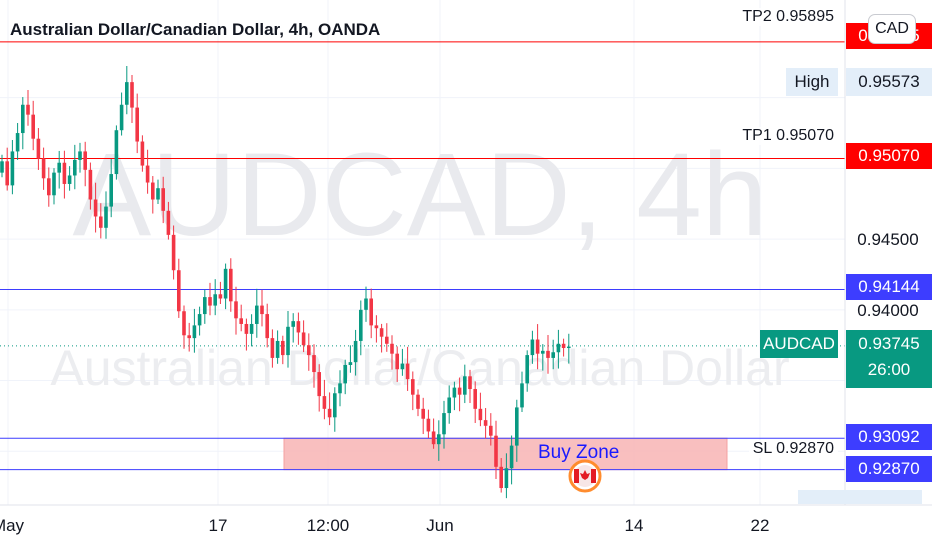 The width and height of the screenshot is (932, 550). What do you see at coordinates (328, 525) in the screenshot?
I see `x-tick-label: 12:00` at bounding box center [328, 525].